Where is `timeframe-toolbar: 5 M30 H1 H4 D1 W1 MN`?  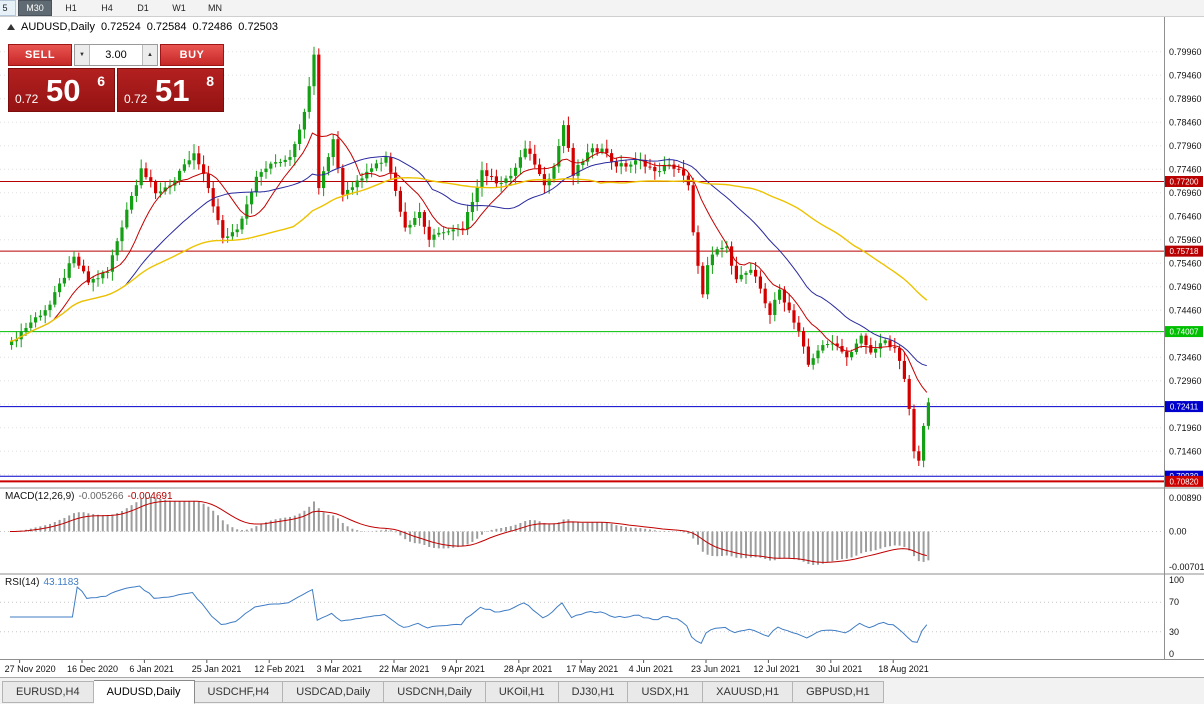 timeframe-toolbar: 5 M30 H1 H4 D1 W1 MN is located at coordinates (602, 8).